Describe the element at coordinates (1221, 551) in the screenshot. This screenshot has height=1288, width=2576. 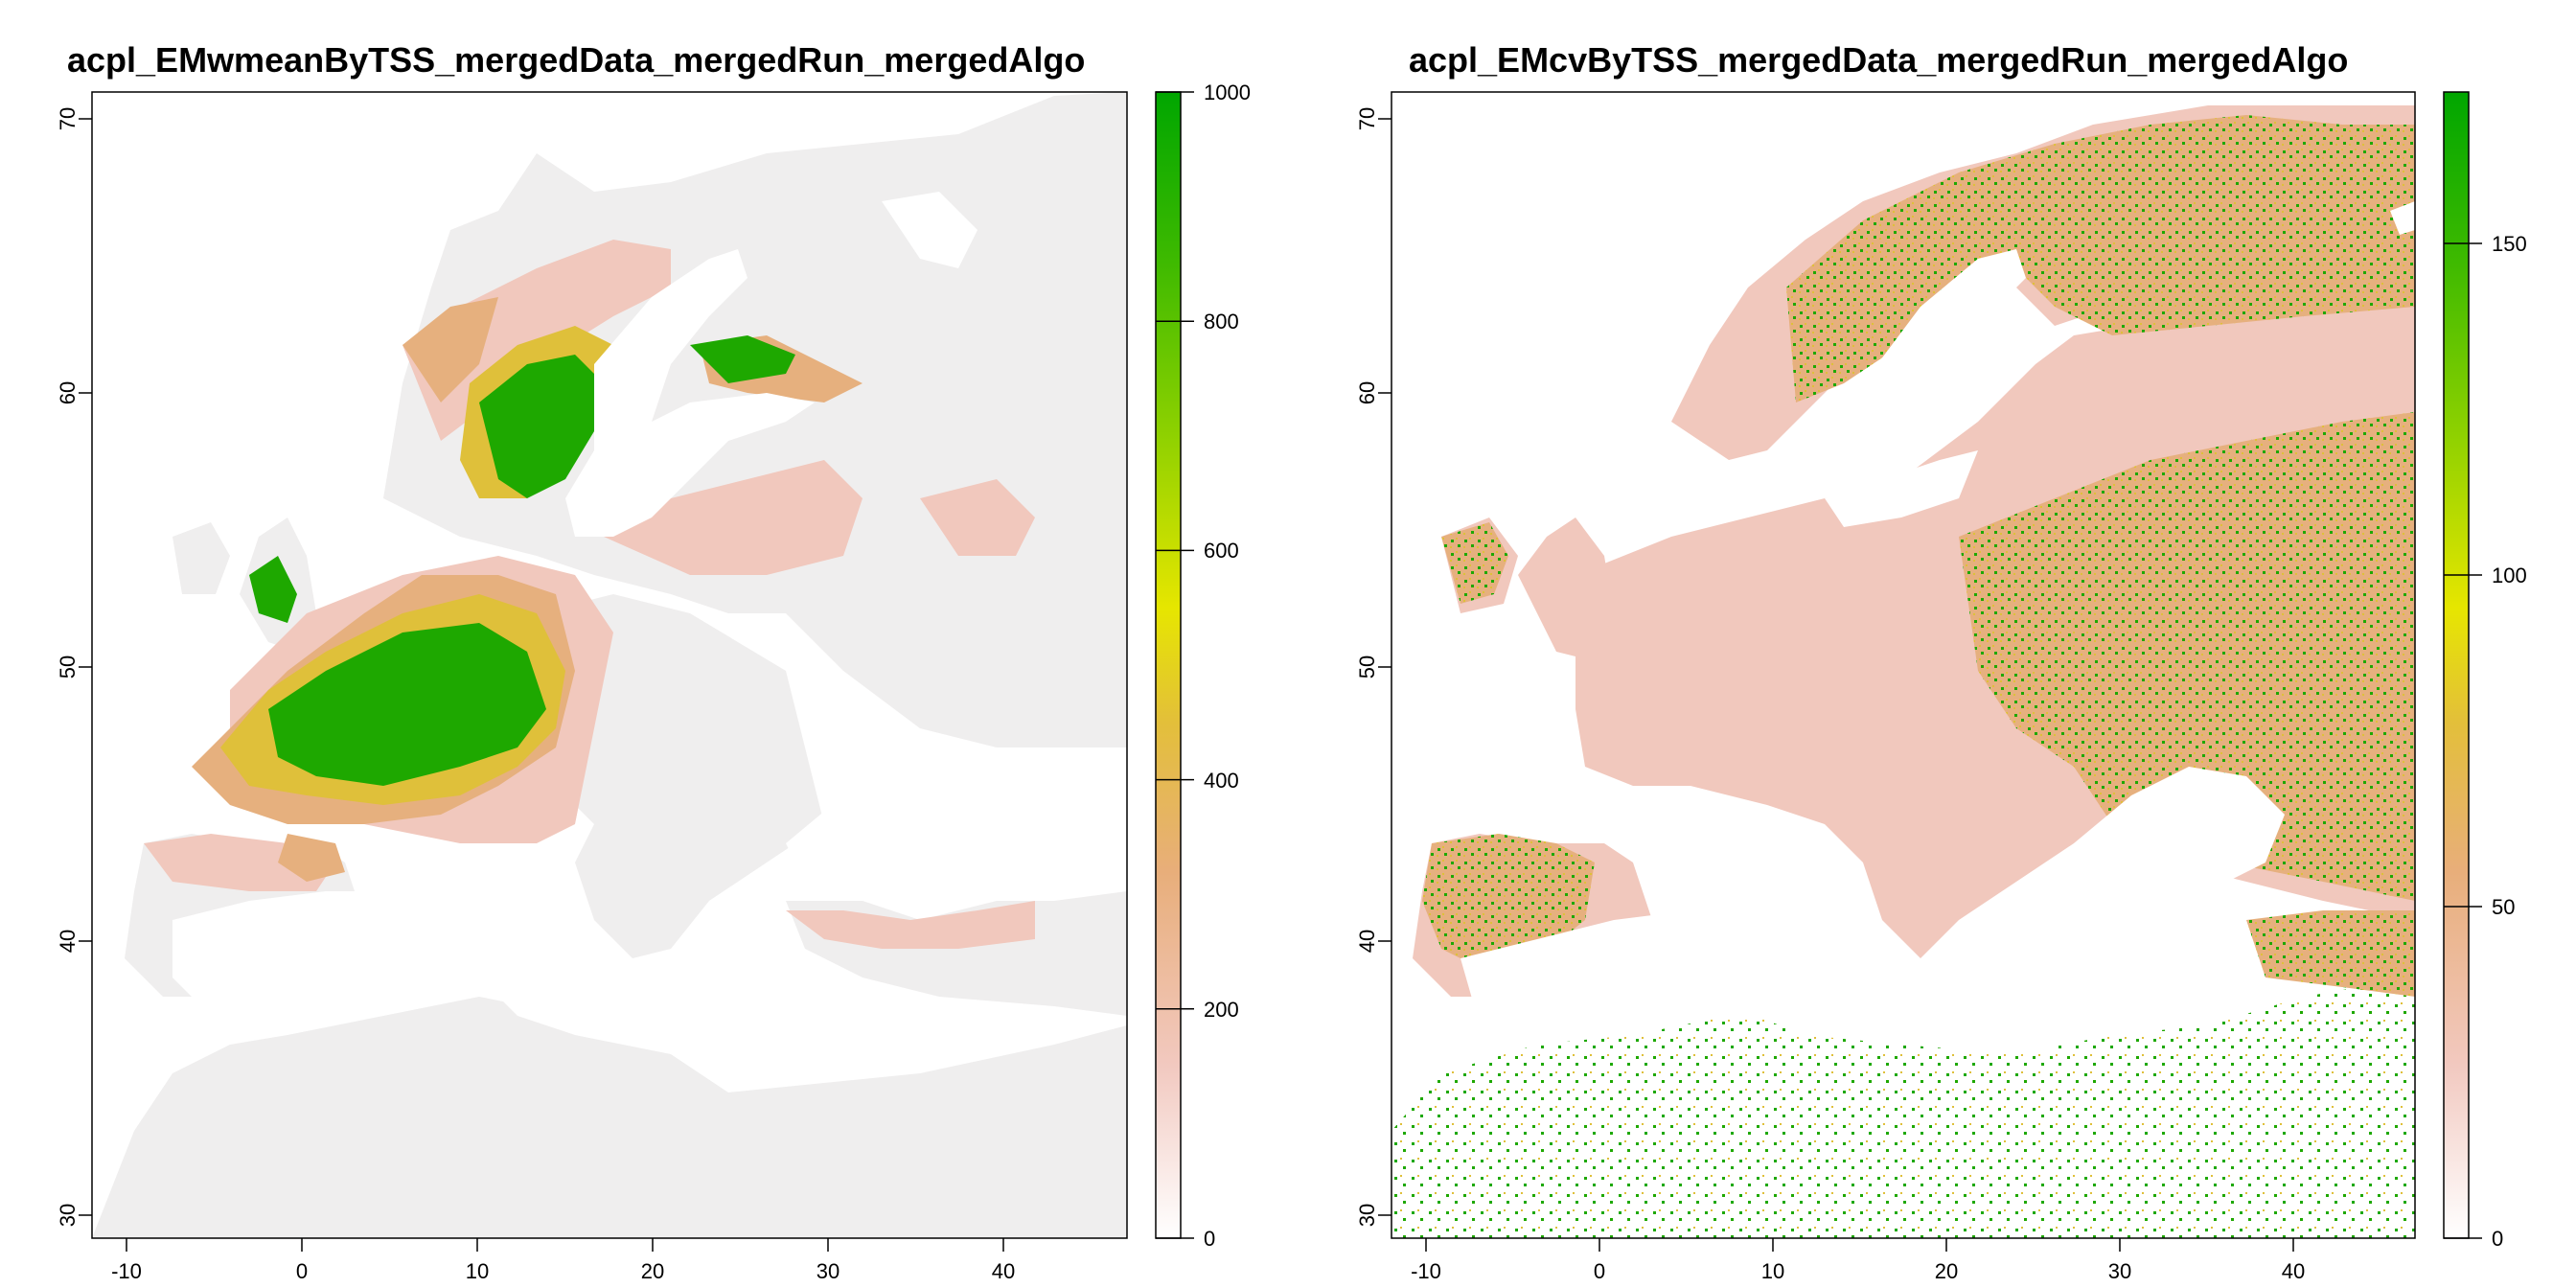
I see `legend-tick-label: 600` at that location.